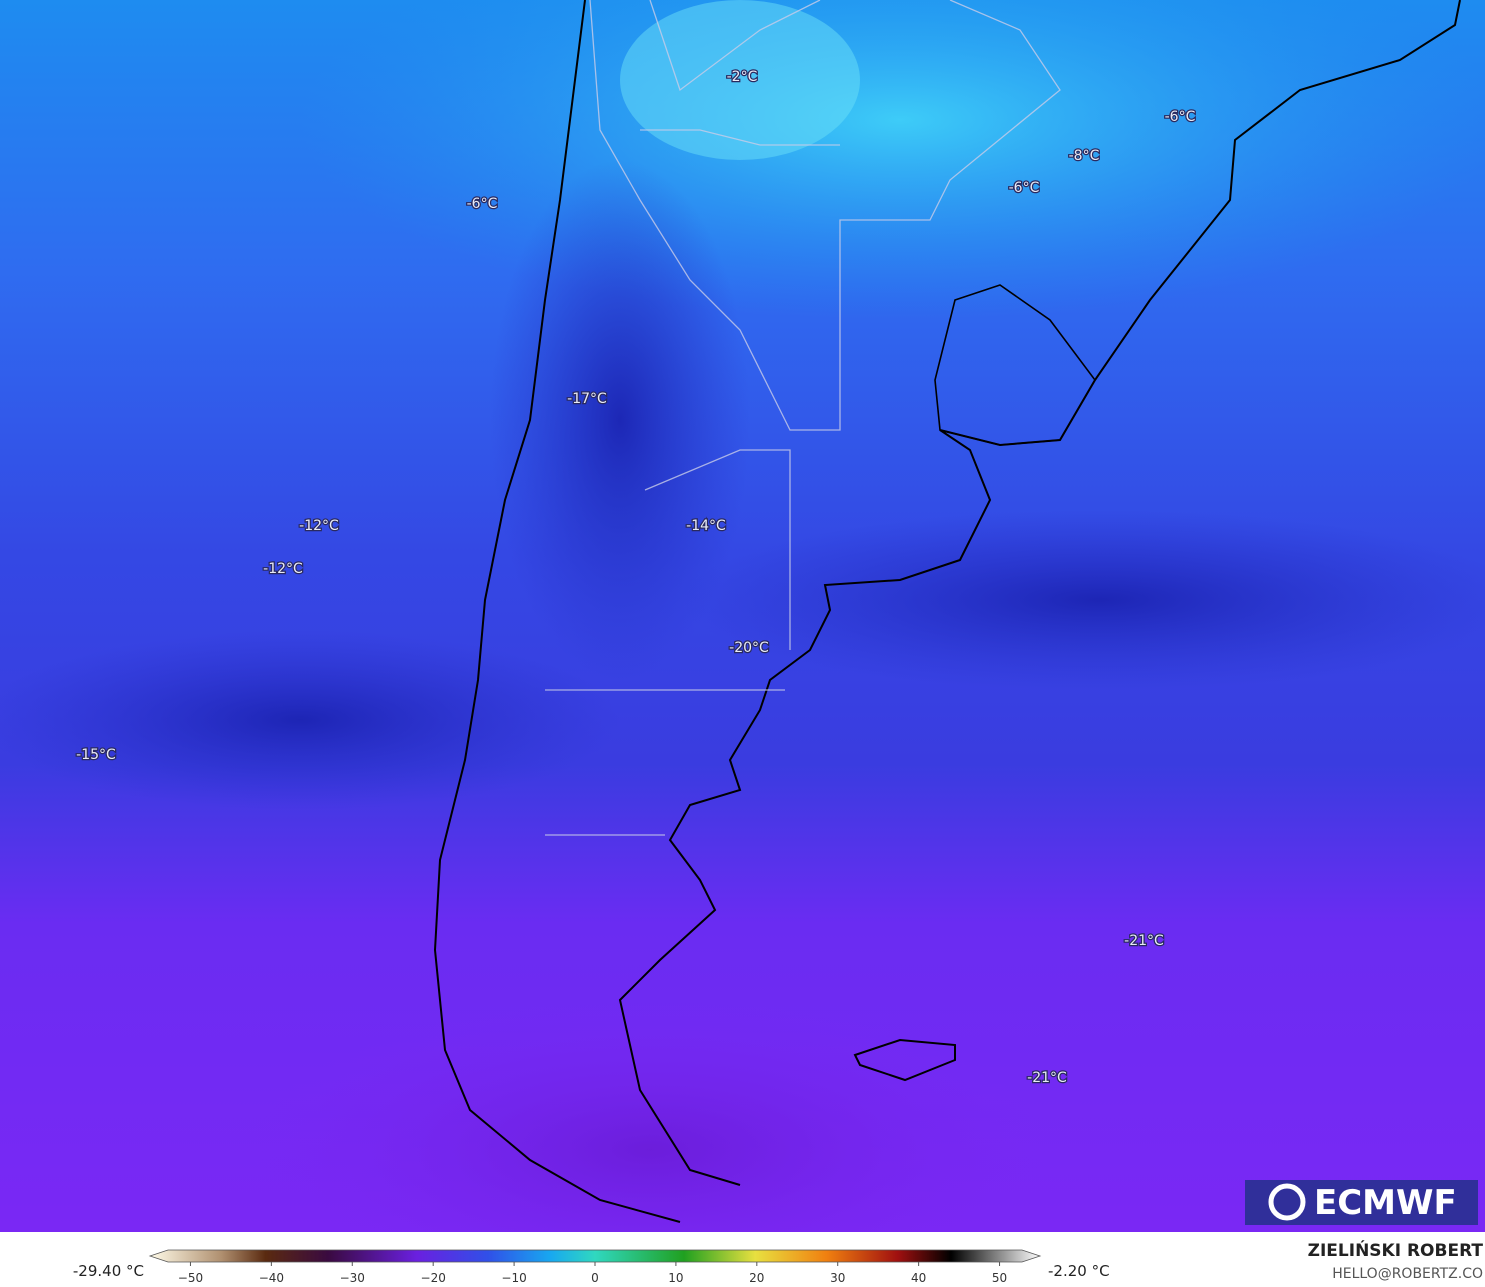 This screenshot has height=1287, width=1485. What do you see at coordinates (352, 1278) in the screenshot?
I see `colorbar-tick-label: −30` at bounding box center [352, 1278].